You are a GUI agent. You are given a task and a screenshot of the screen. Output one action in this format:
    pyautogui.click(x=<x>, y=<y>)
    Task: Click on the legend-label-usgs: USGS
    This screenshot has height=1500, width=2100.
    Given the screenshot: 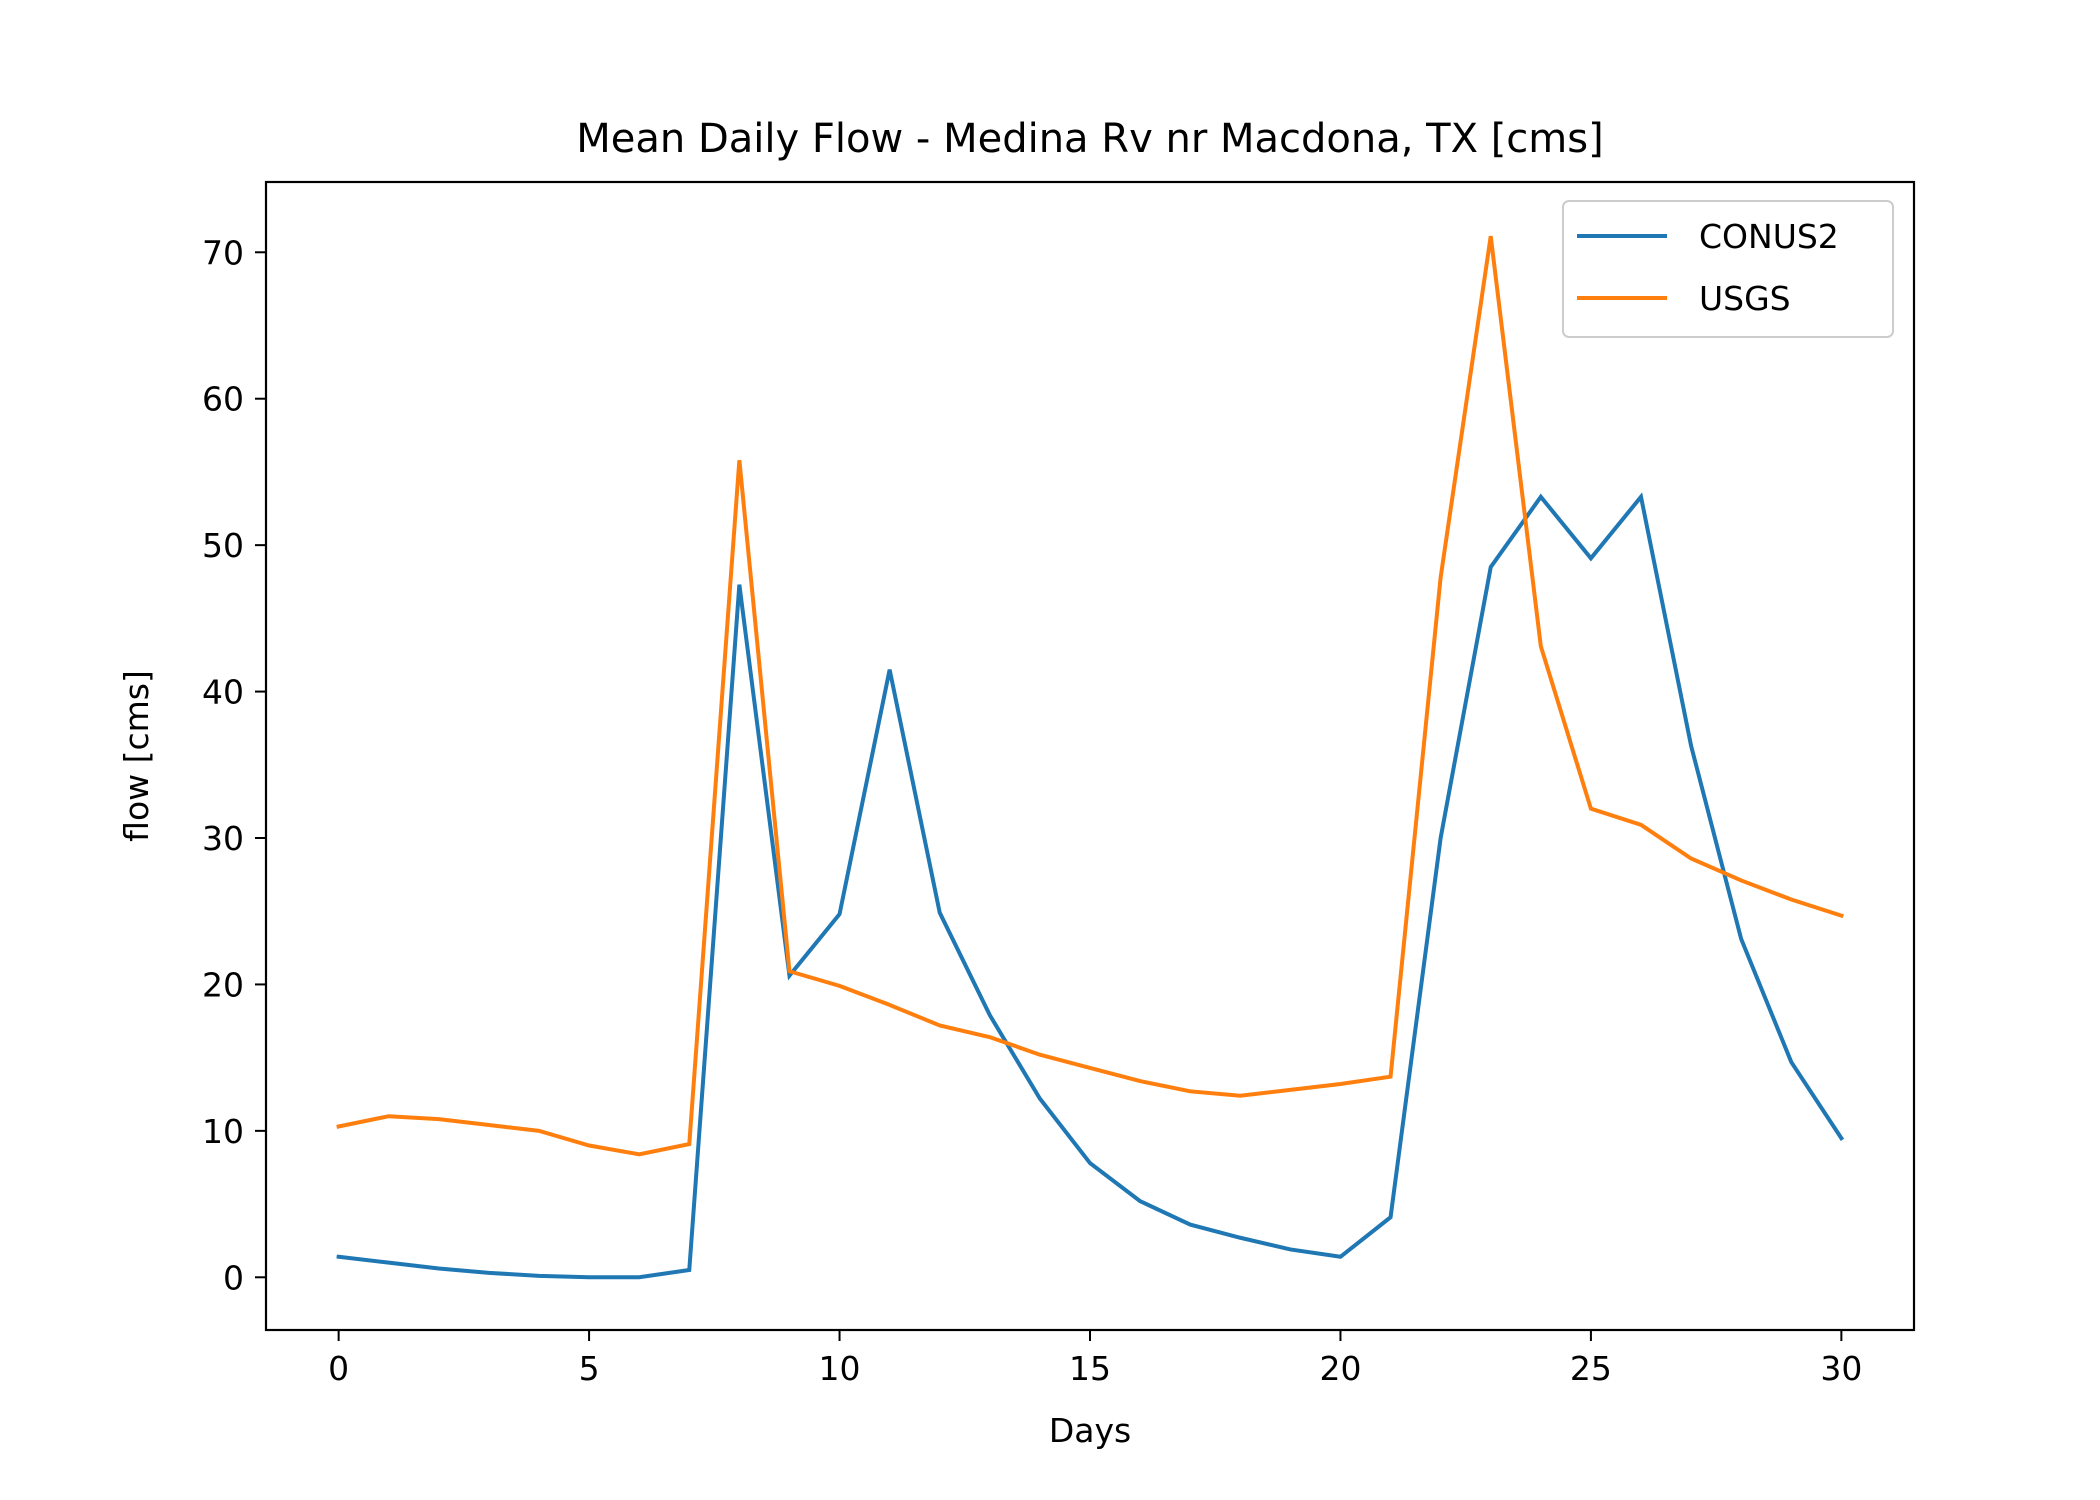 What is the action you would take?
    pyautogui.click(x=1745, y=298)
    